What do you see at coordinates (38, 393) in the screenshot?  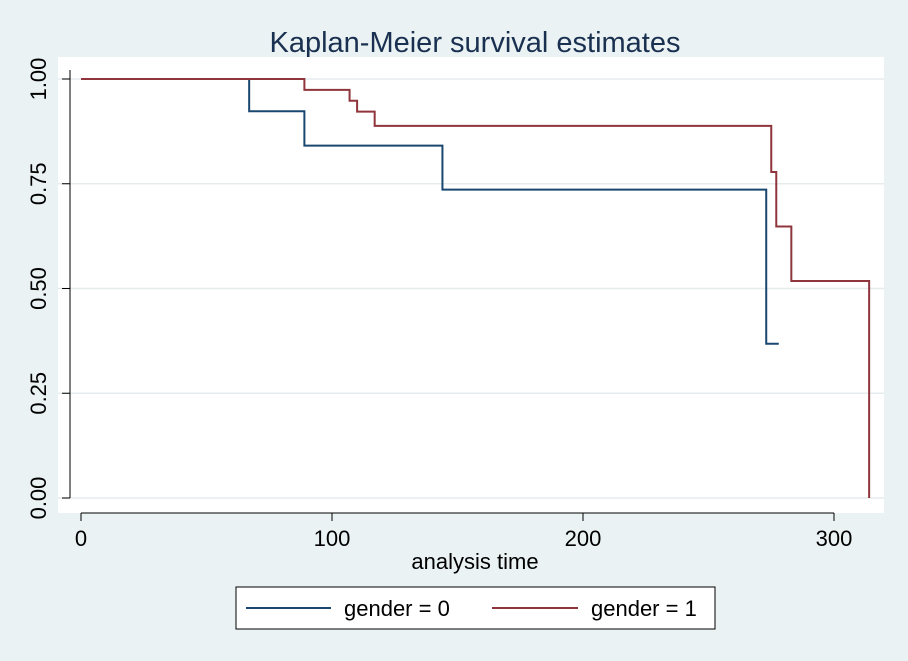 I see `y-tick-label: 0.25` at bounding box center [38, 393].